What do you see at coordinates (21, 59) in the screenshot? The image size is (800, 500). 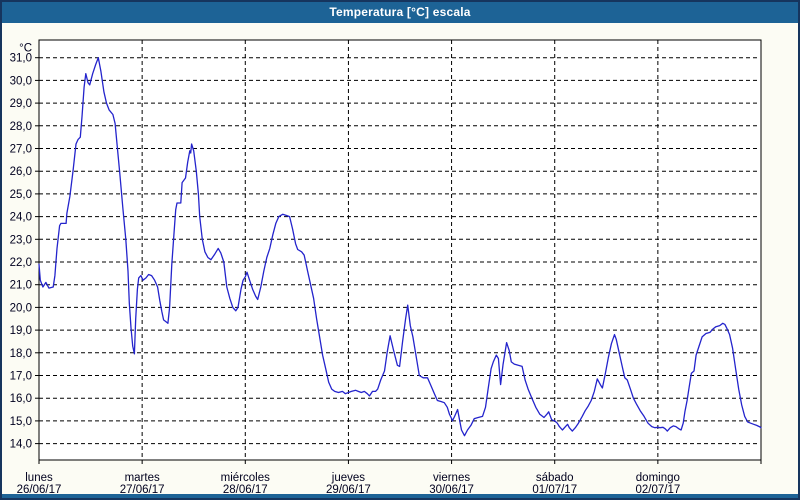 I see `y-tick-label: 31,0` at bounding box center [21, 59].